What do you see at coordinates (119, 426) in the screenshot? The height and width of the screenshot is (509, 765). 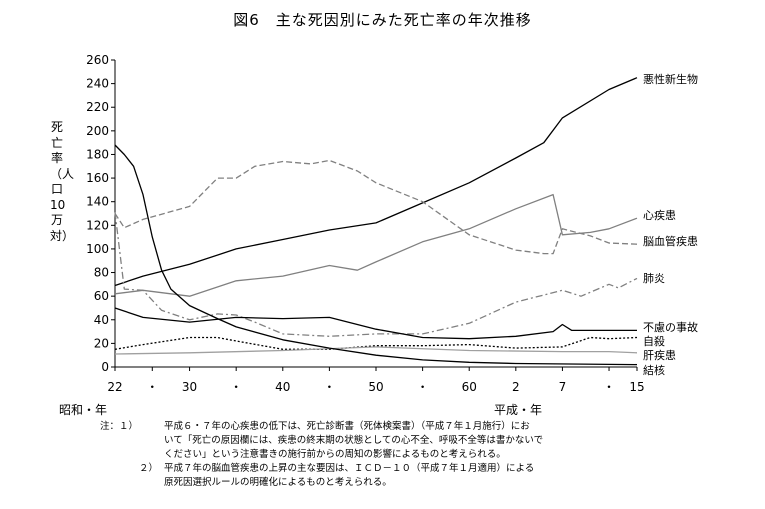 I see `footnote-mark: 注：１）` at bounding box center [119, 426].